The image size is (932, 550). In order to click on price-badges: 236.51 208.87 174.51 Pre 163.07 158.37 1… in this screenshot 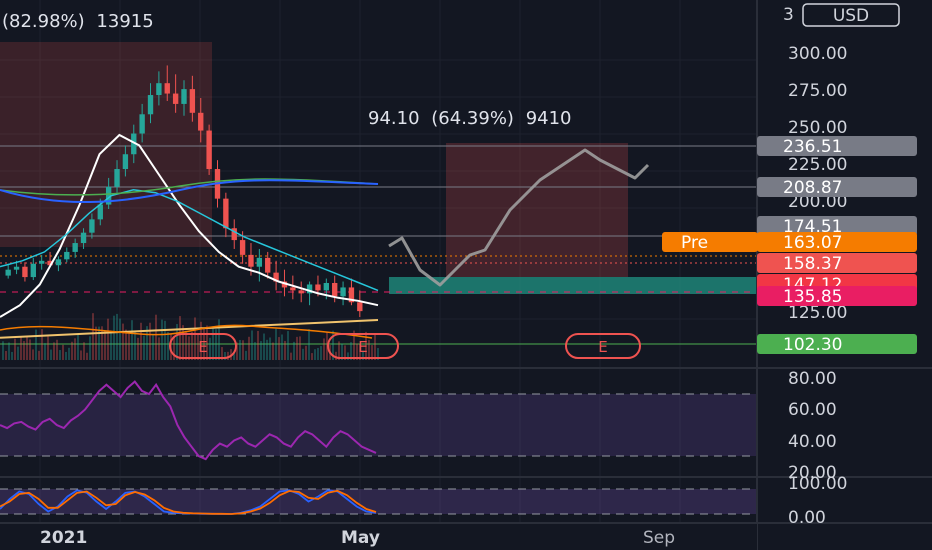, I will do `click(789, 245)`.